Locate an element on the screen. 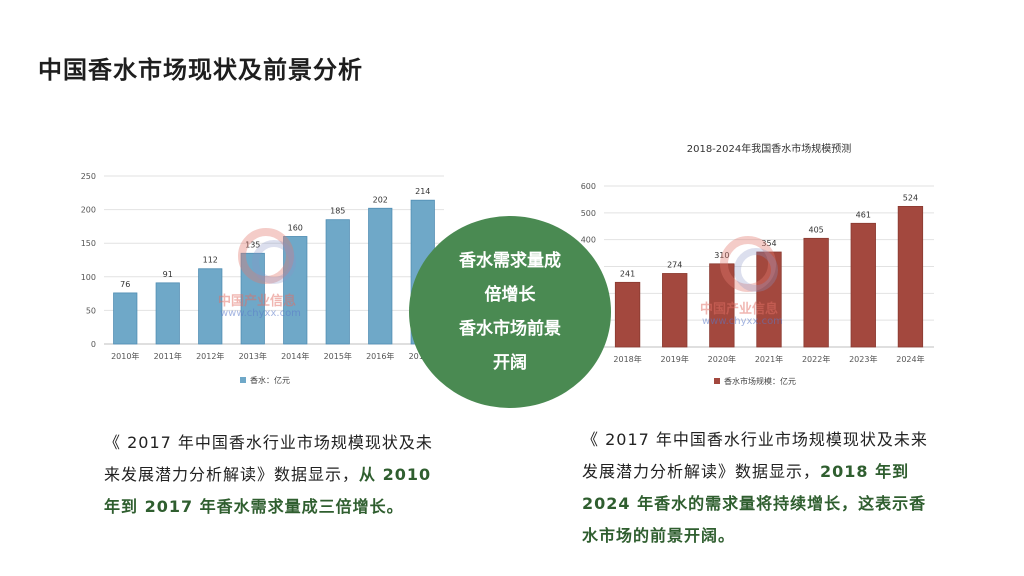 This screenshot has height=576, width=1024. bar-value-label: 461 is located at coordinates (863, 214).